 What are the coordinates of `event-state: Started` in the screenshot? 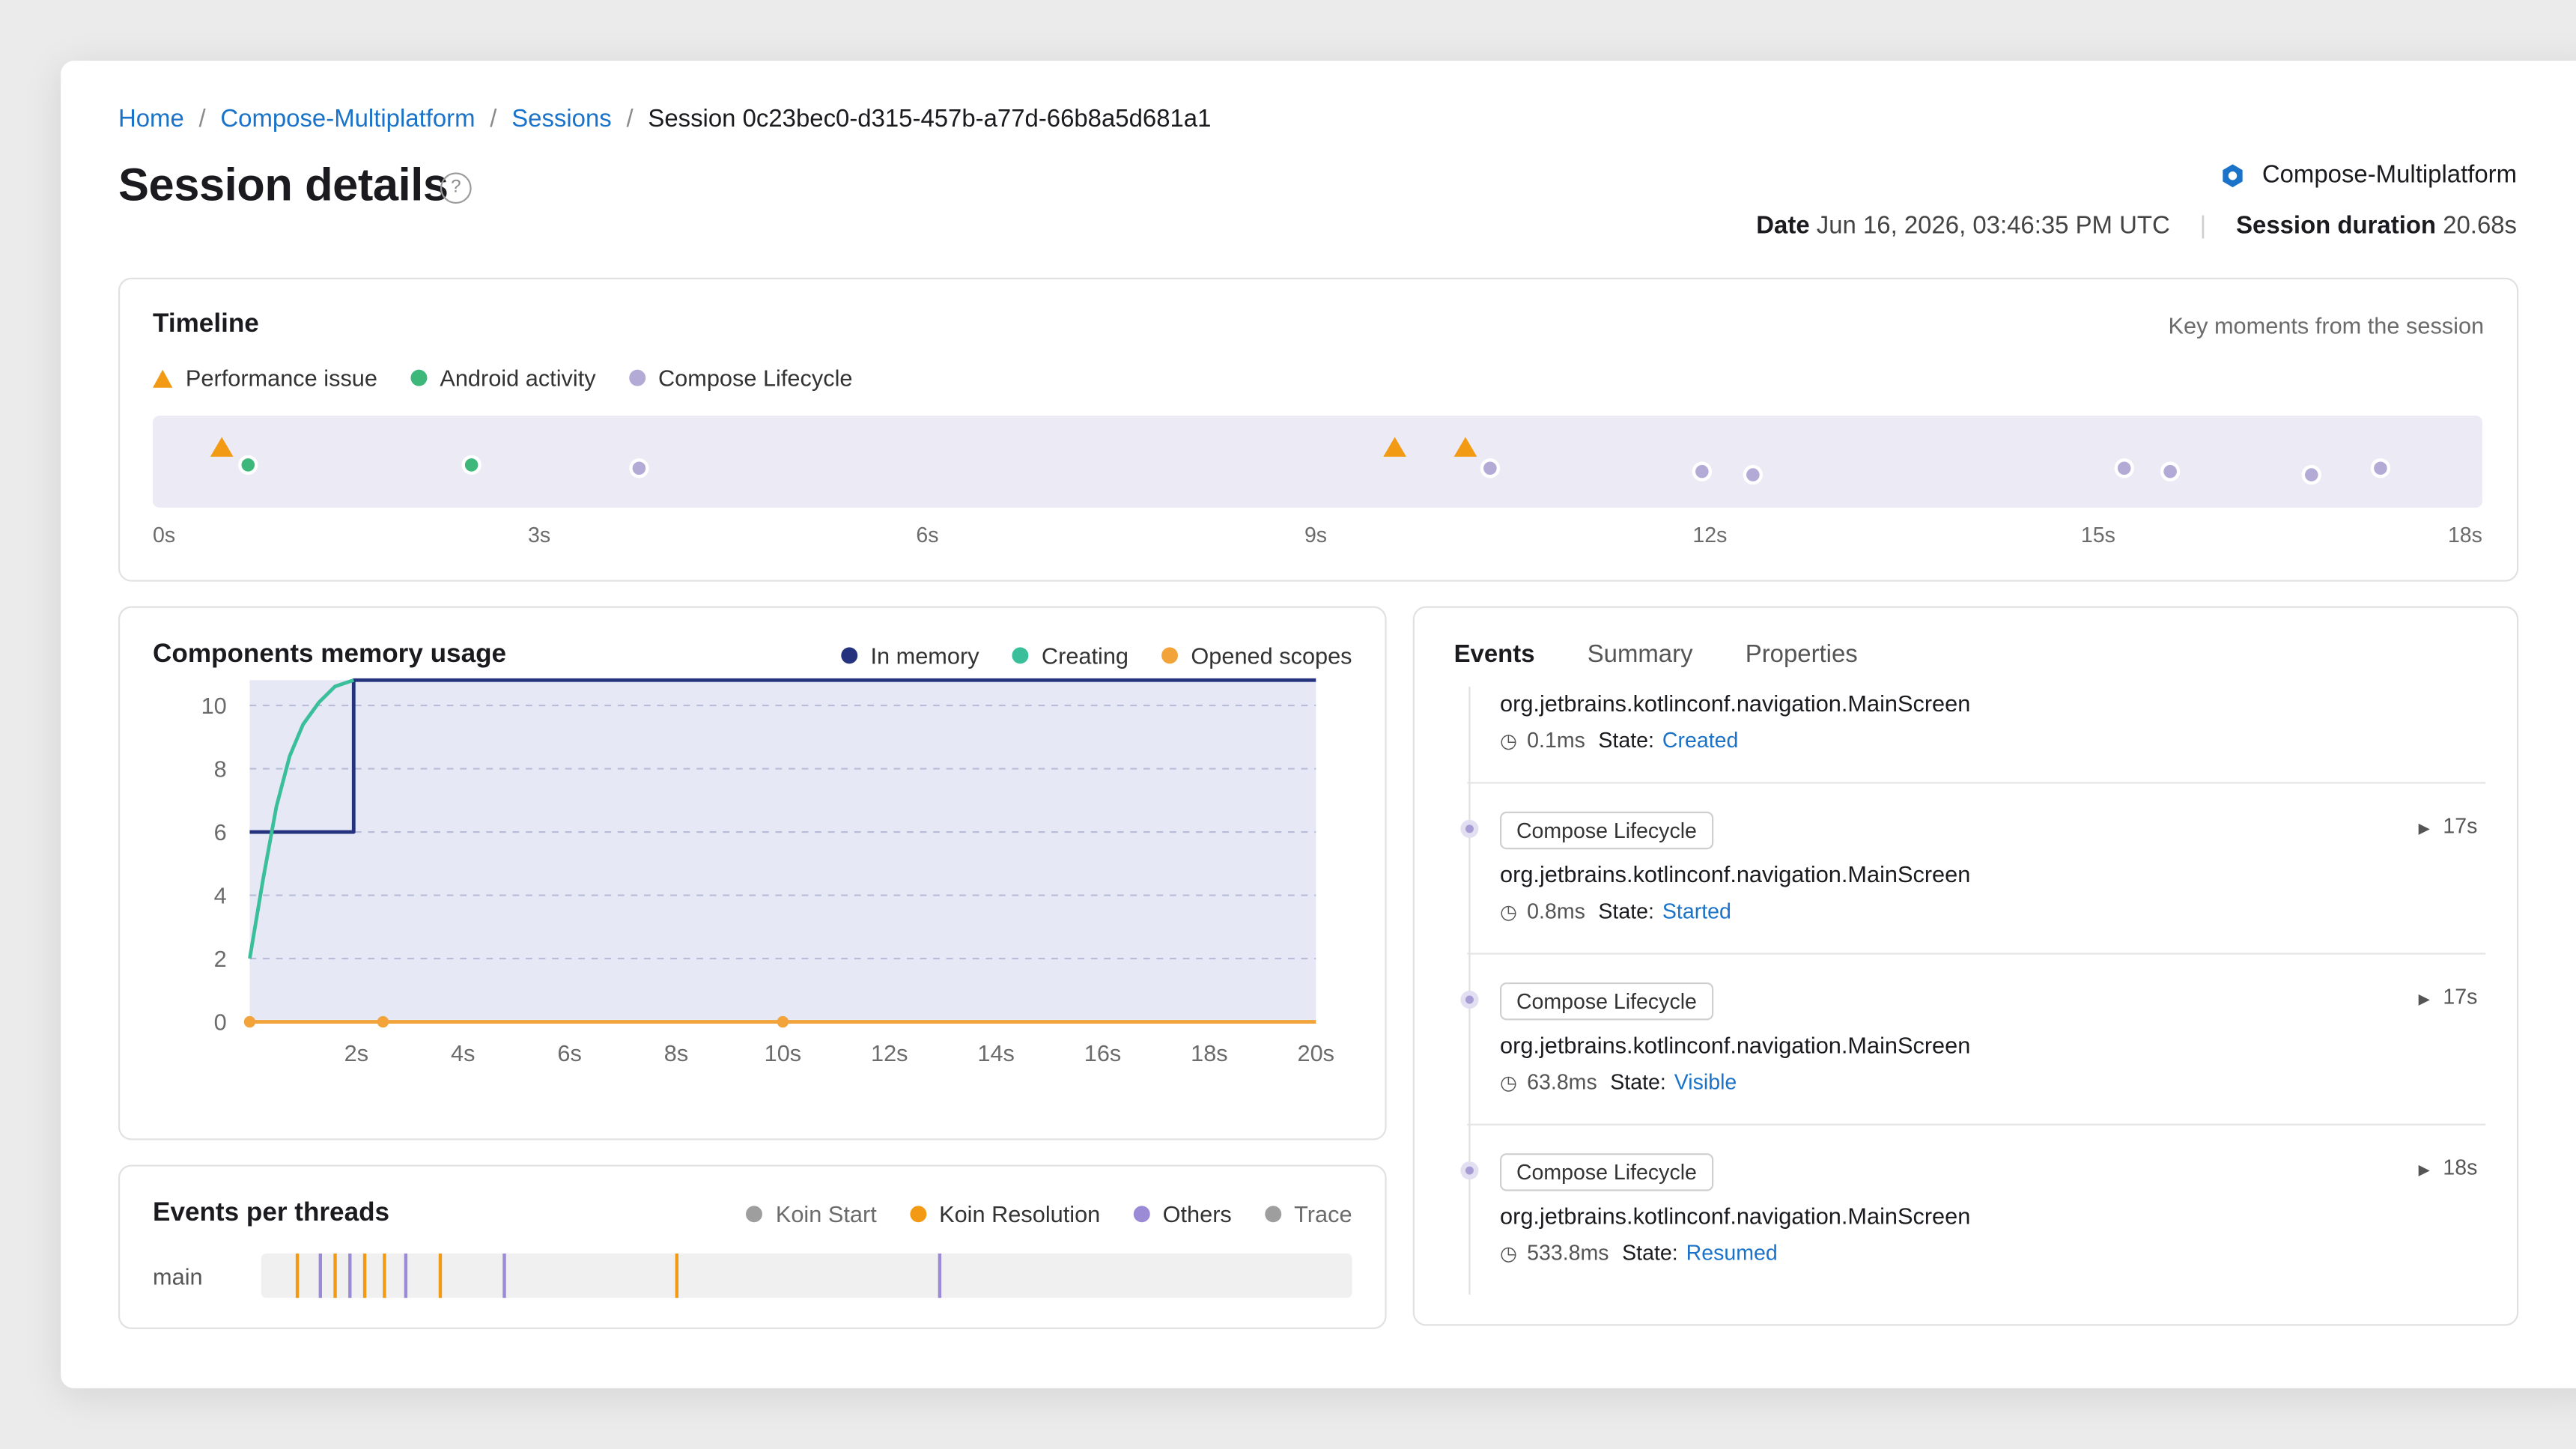 It's located at (1696, 911).